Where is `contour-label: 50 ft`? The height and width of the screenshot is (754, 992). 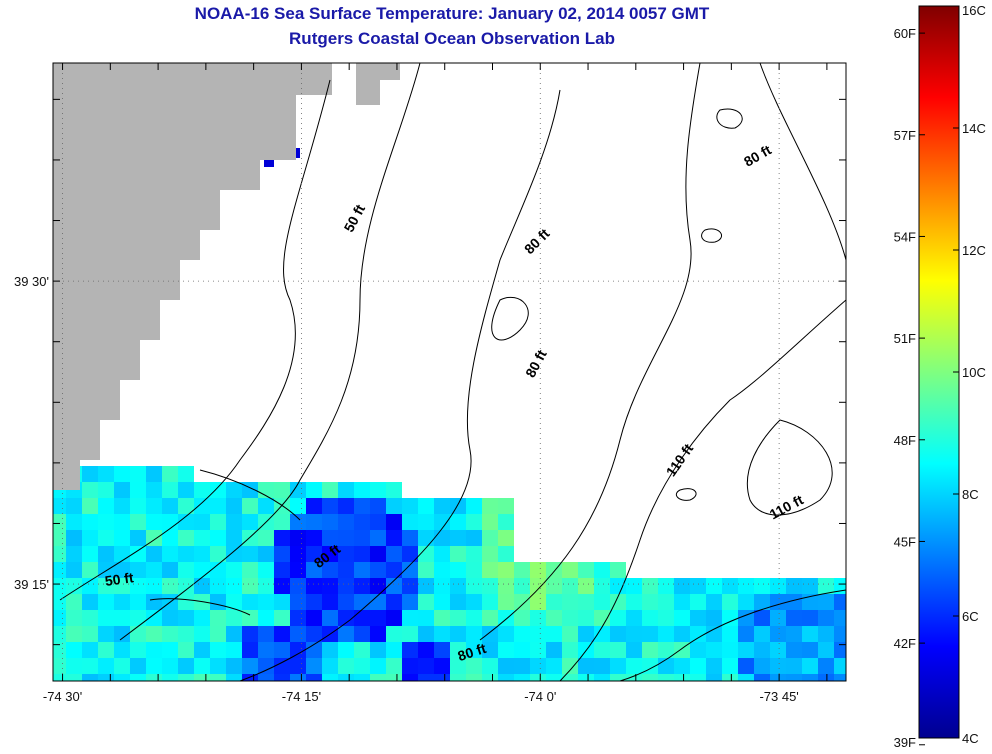 contour-label: 50 ft is located at coordinates (119, 579).